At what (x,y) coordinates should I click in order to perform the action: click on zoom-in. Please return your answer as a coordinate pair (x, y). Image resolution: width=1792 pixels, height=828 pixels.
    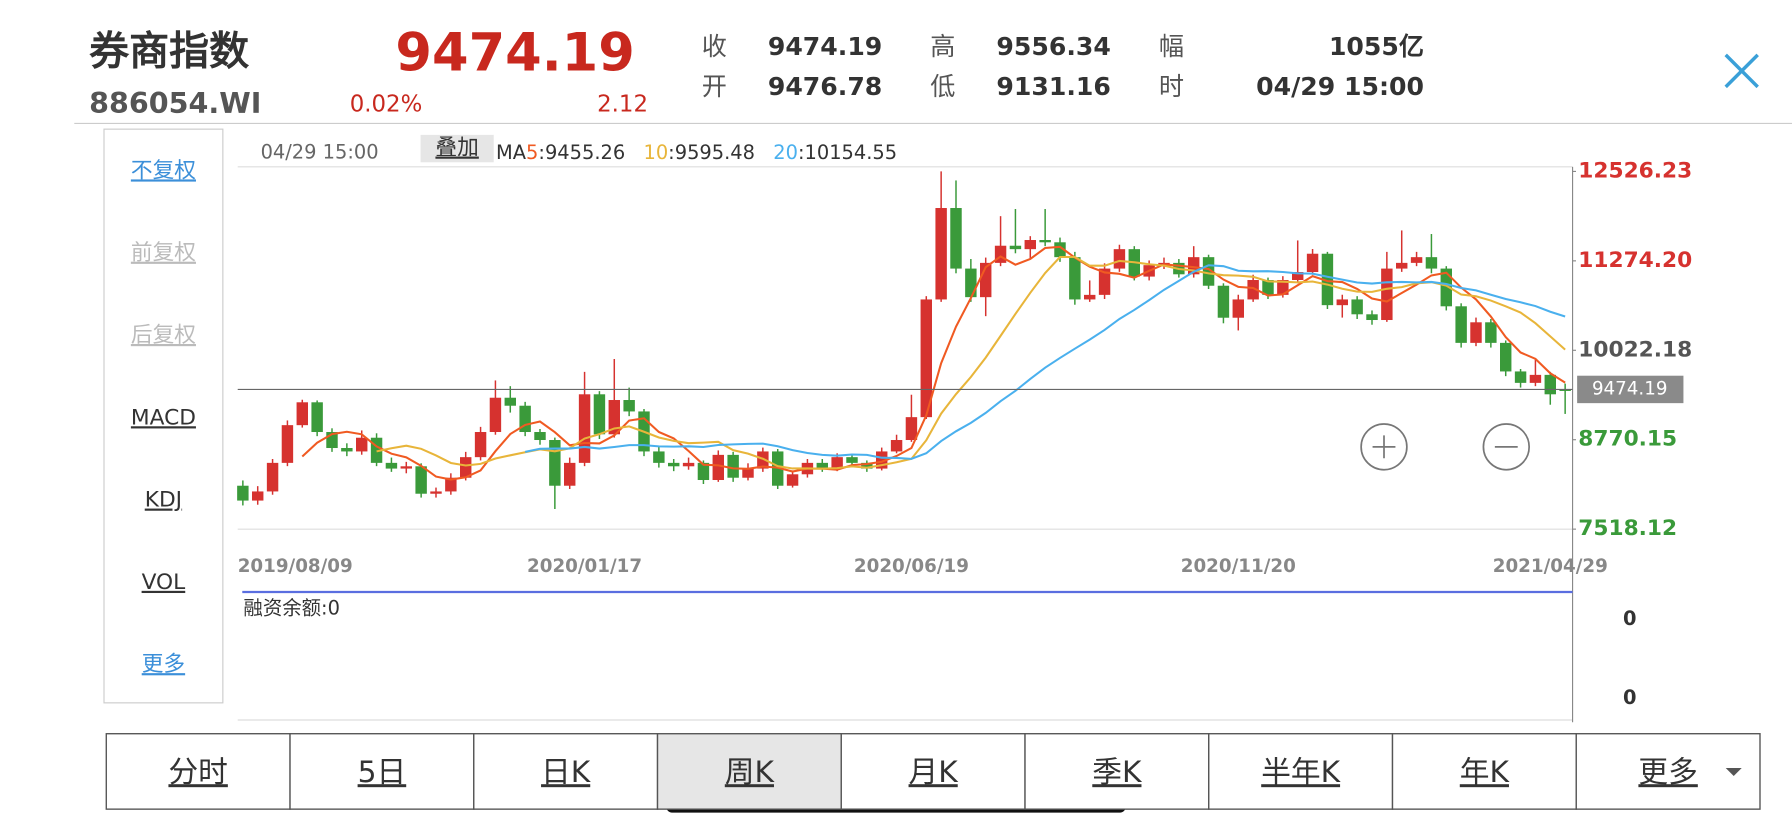
    Looking at the image, I should click on (1384, 447).